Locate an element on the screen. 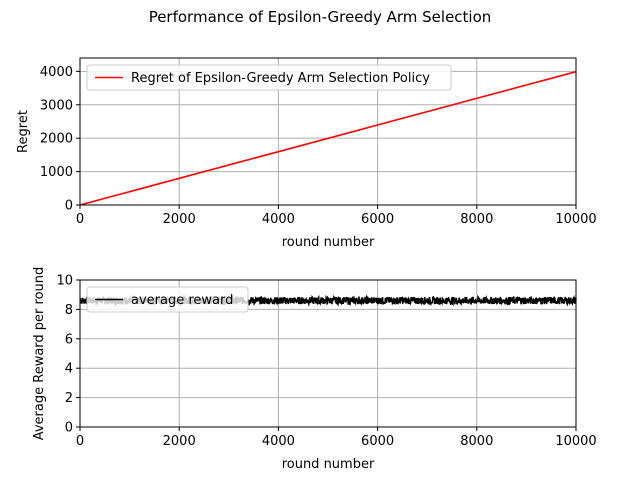 Image resolution: width=640 pixels, height=480 pixels. y-tick-label: 1000 is located at coordinates (56, 172).